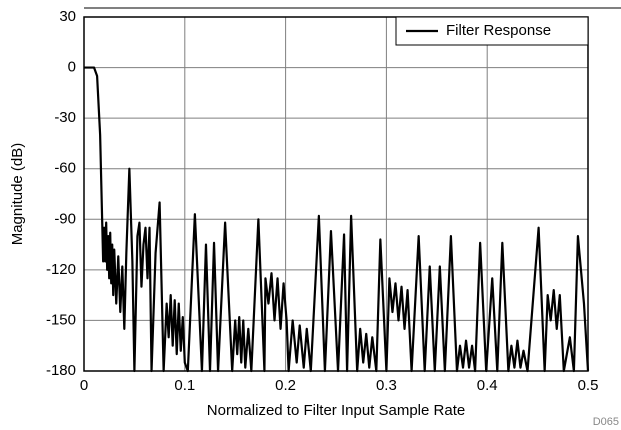 The width and height of the screenshot is (621, 430). Describe the element at coordinates (184, 385) in the screenshot. I see `x-tick-label: 0.1` at that location.